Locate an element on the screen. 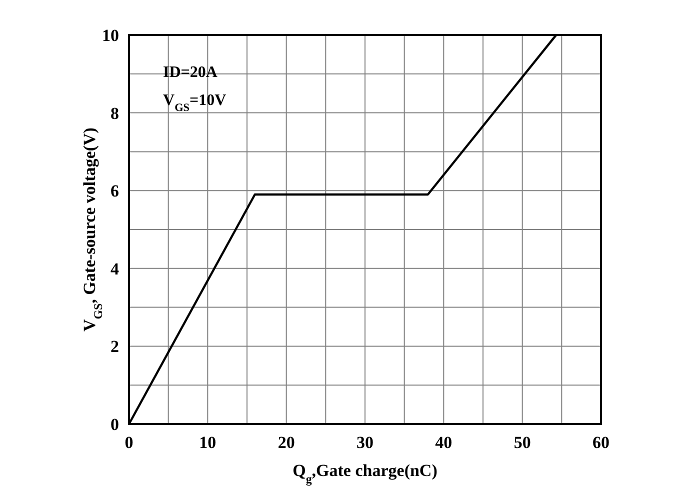  y-tick-label: 4 is located at coordinates (115, 268).